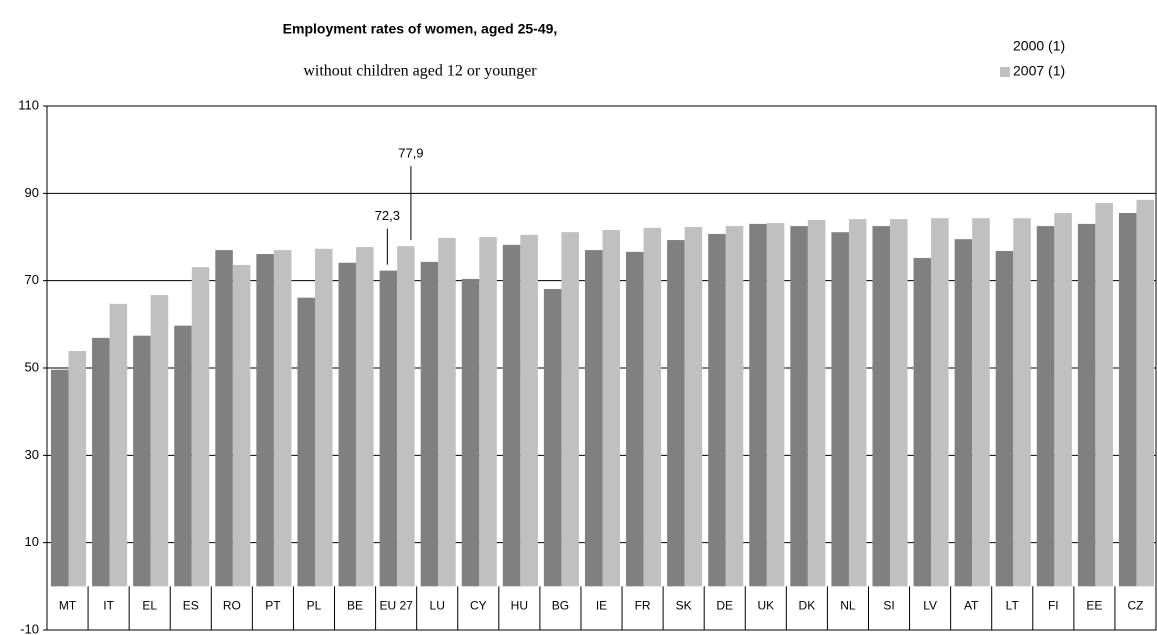 Image resolution: width=1157 pixels, height=635 pixels. What do you see at coordinates (765, 606) in the screenshot?
I see `x-tick-label: UK` at bounding box center [765, 606].